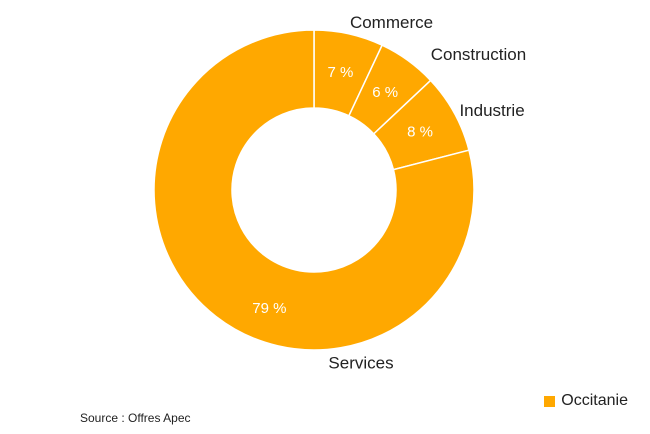 The image size is (650, 434). I want to click on pct-label-construction: 6 %, so click(385, 92).